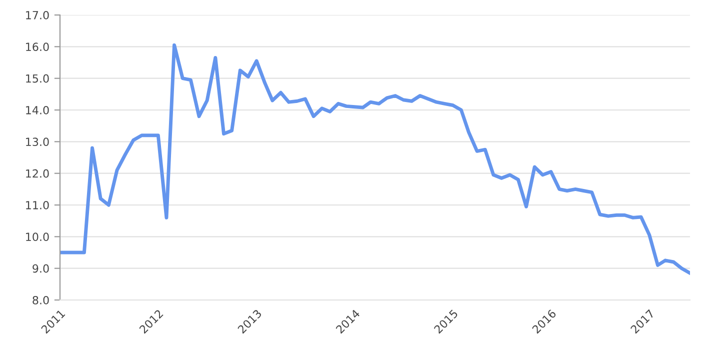  What do you see at coordinates (37, 237) in the screenshot?
I see `y-tick-label: 10.0` at bounding box center [37, 237].